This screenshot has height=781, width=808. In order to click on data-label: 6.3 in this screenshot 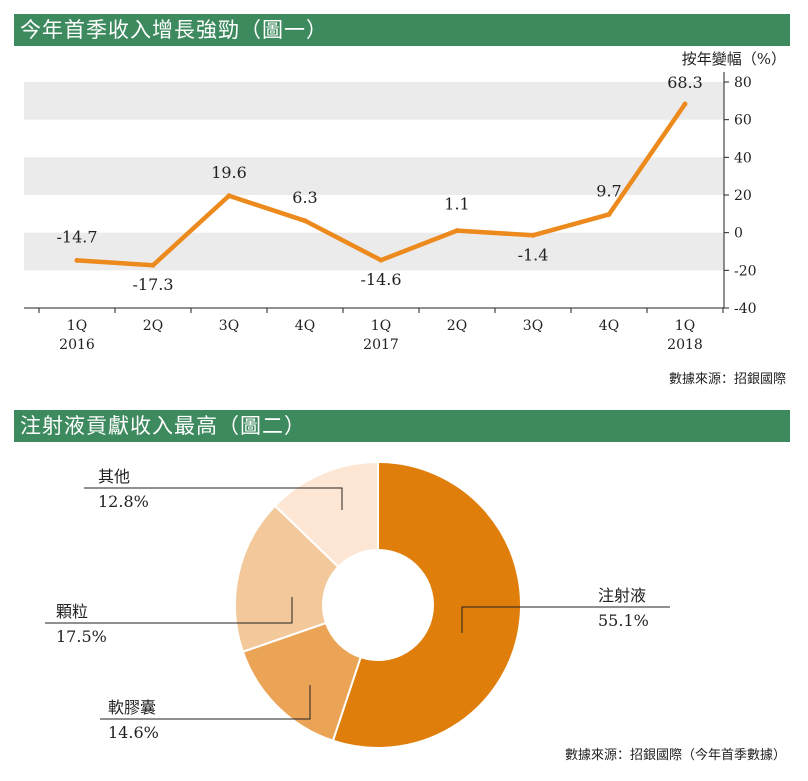, I will do `click(304, 197)`.